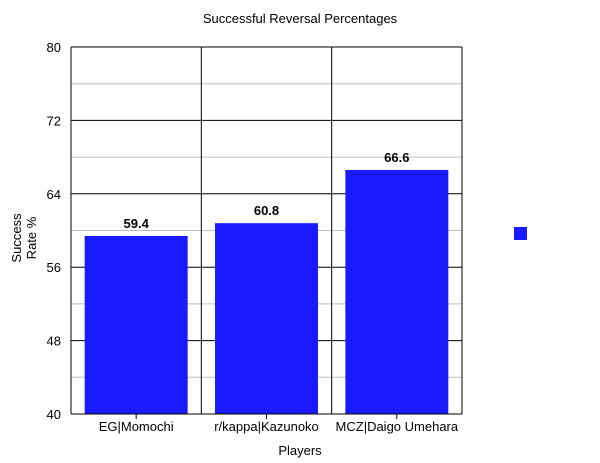 This screenshot has width=600, height=463. What do you see at coordinates (16, 238) in the screenshot?
I see `y-axis-label-line-1: Success` at bounding box center [16, 238].